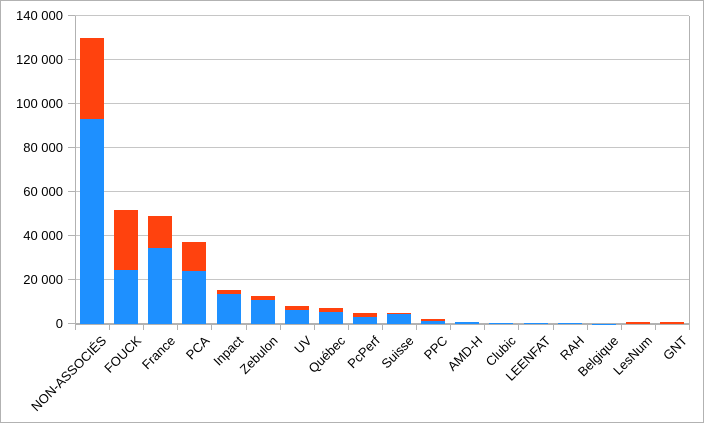 The width and height of the screenshot is (704, 423). What do you see at coordinates (572, 348) in the screenshot?
I see `x-axis-label: RAH` at bounding box center [572, 348].